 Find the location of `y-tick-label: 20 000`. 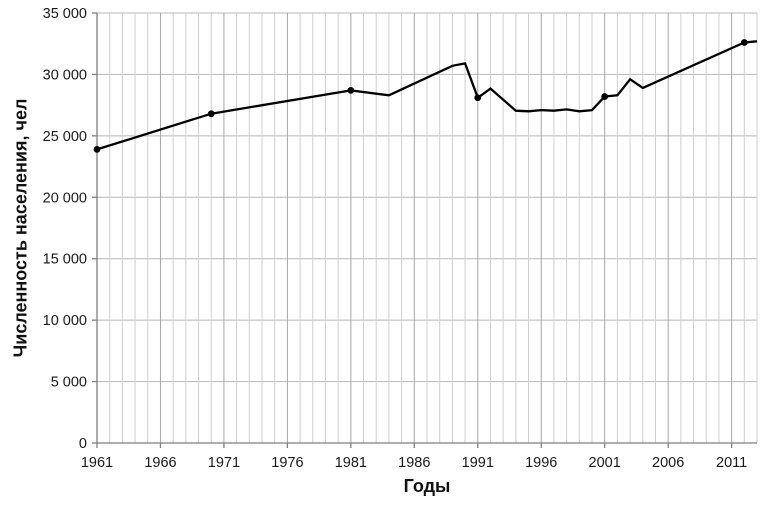

y-tick-label: 20 000 is located at coordinates (65, 198).